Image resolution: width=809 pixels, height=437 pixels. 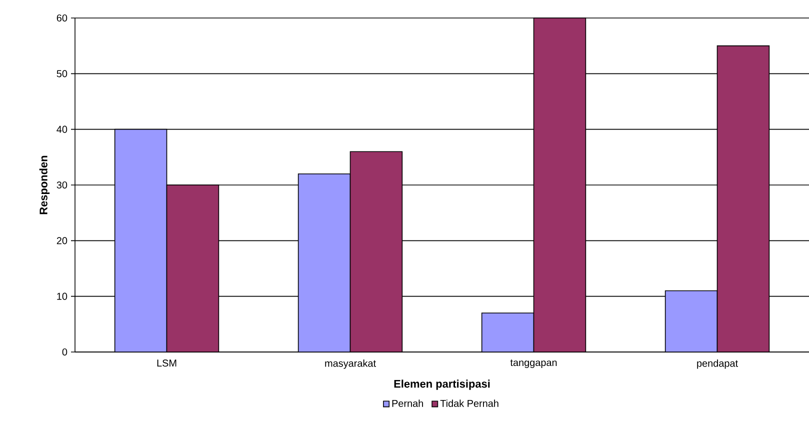 I want to click on legend-label: Tidak Pernah, so click(x=469, y=403).